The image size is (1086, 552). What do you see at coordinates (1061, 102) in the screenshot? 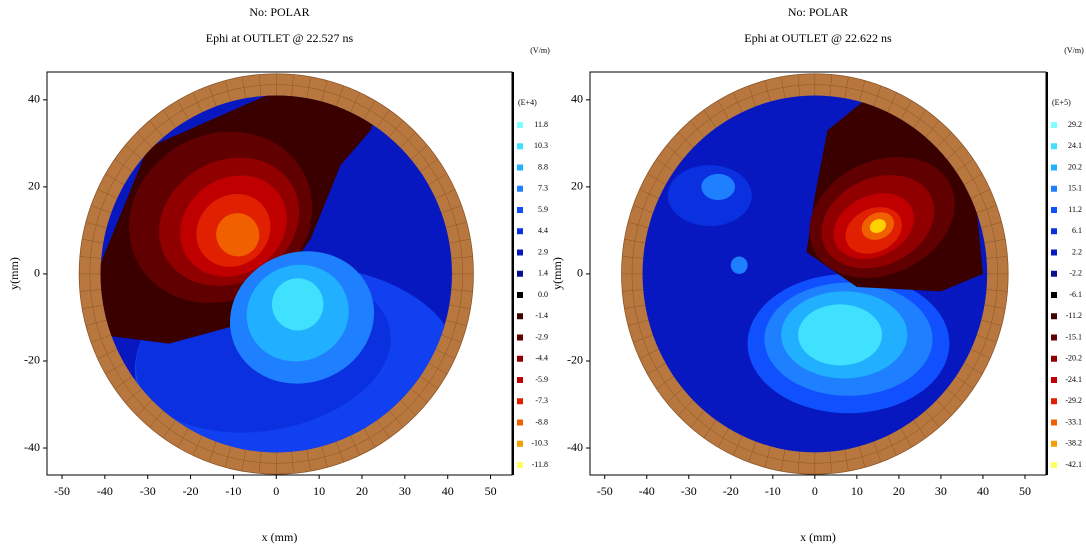
I see `colorbar-scale: (E+5)` at bounding box center [1061, 102].